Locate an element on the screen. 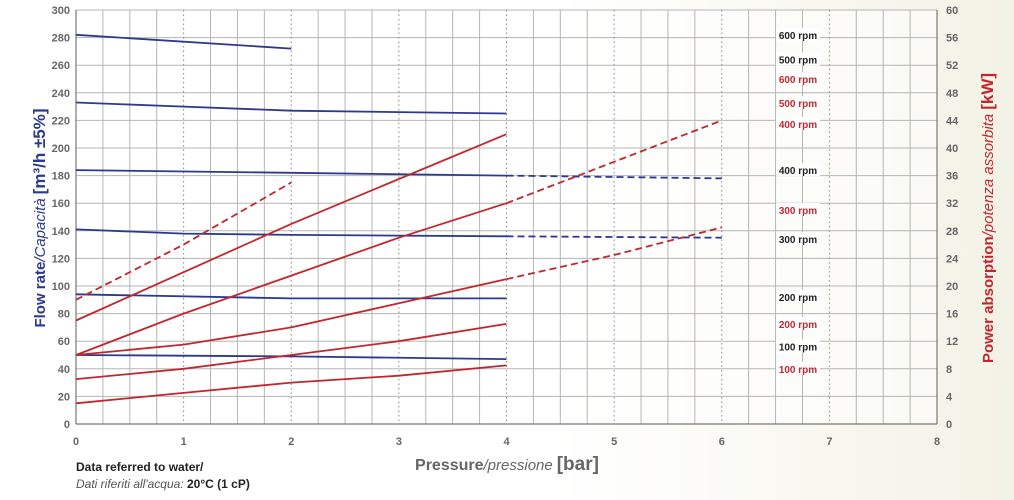 Image resolution: width=1014 pixels, height=500 pixels. power-line-100-rpm is located at coordinates (291, 384).